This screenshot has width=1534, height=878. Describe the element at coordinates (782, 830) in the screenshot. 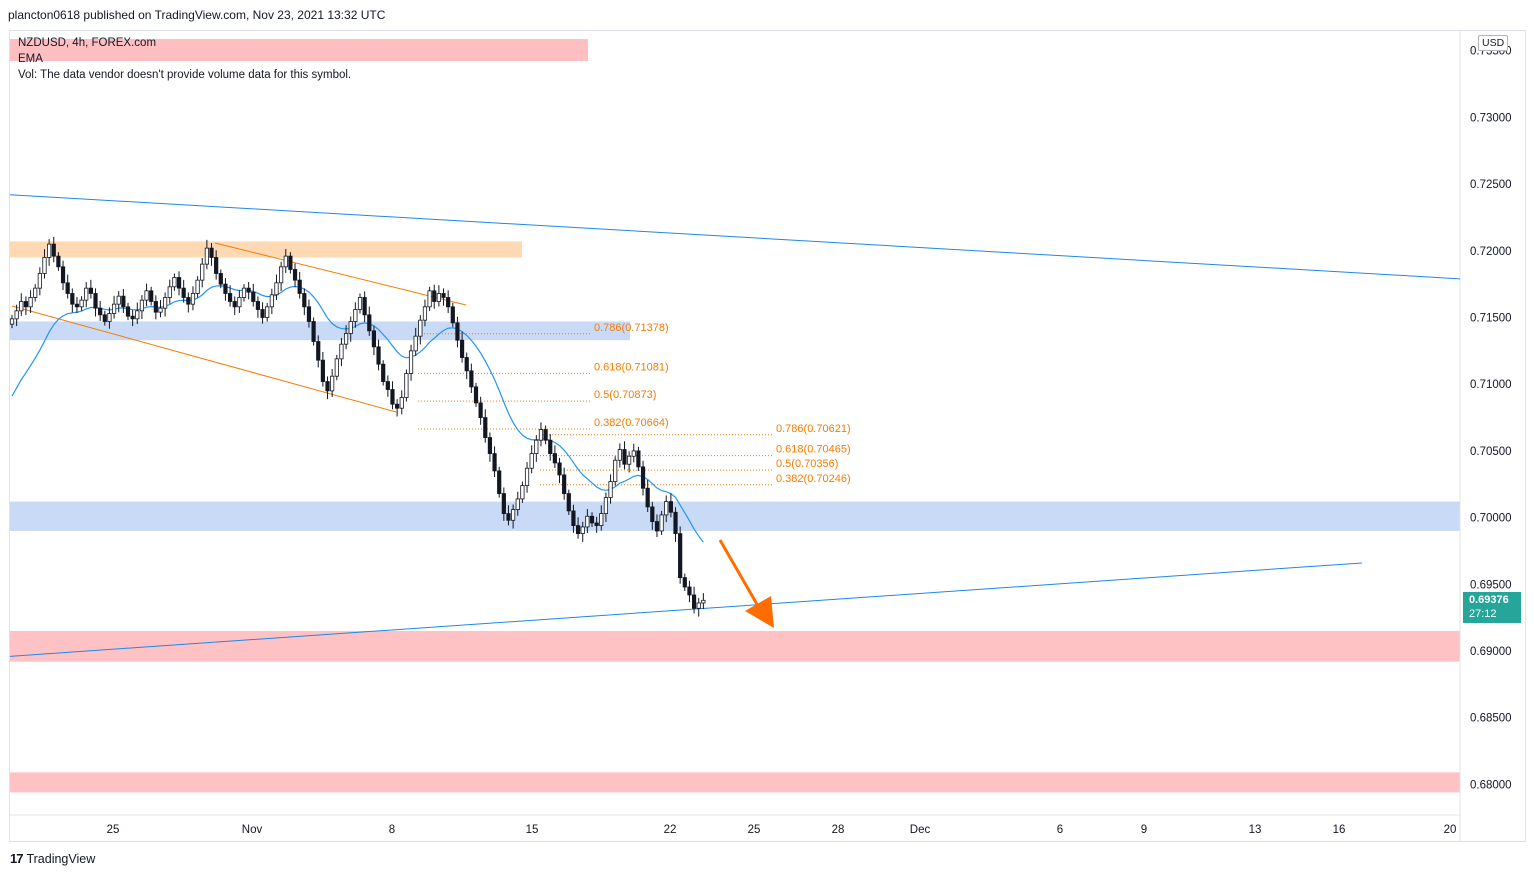

I see `time-axis: 25 Nov 8 15 22 25 28 Dec 6 9 13 16 20` at that location.